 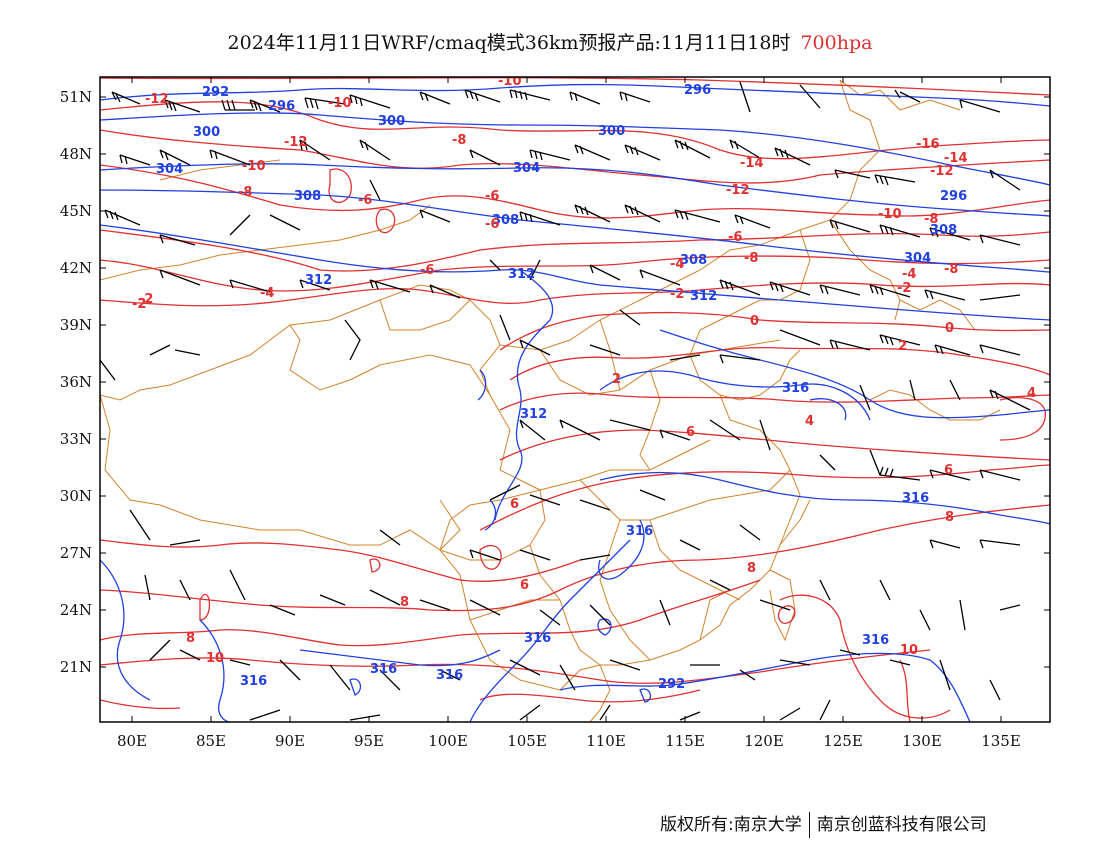 What do you see at coordinates (290, 741) in the screenshot?
I see `lon-label: 90E` at bounding box center [290, 741].